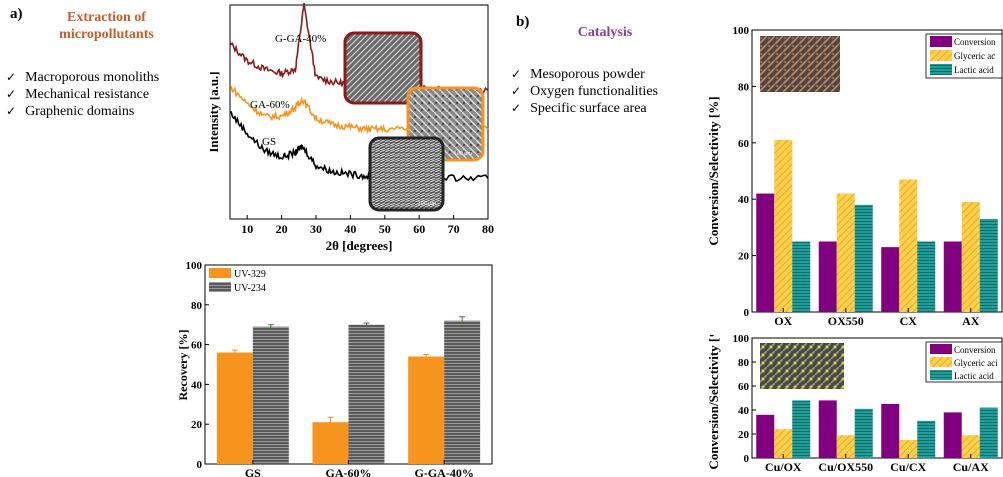  What do you see at coordinates (846, 319) in the screenshot?
I see `x-tick-label: OX550` at bounding box center [846, 319].